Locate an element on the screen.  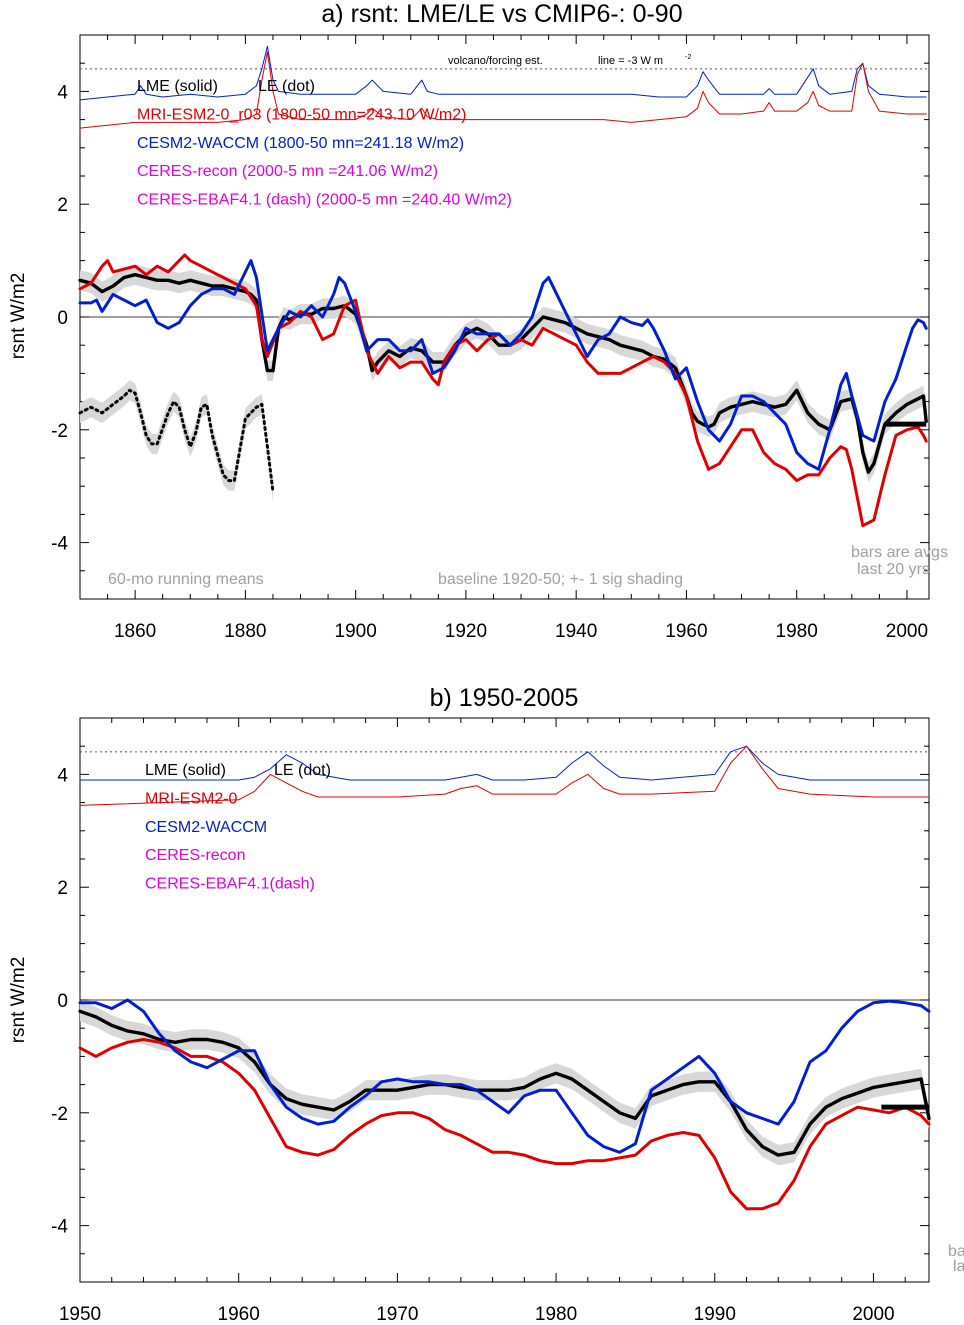
panel-a-title: a) rsnt: LME/LE vs CMIP6-: 0-90 is located at coordinates (501, 14).